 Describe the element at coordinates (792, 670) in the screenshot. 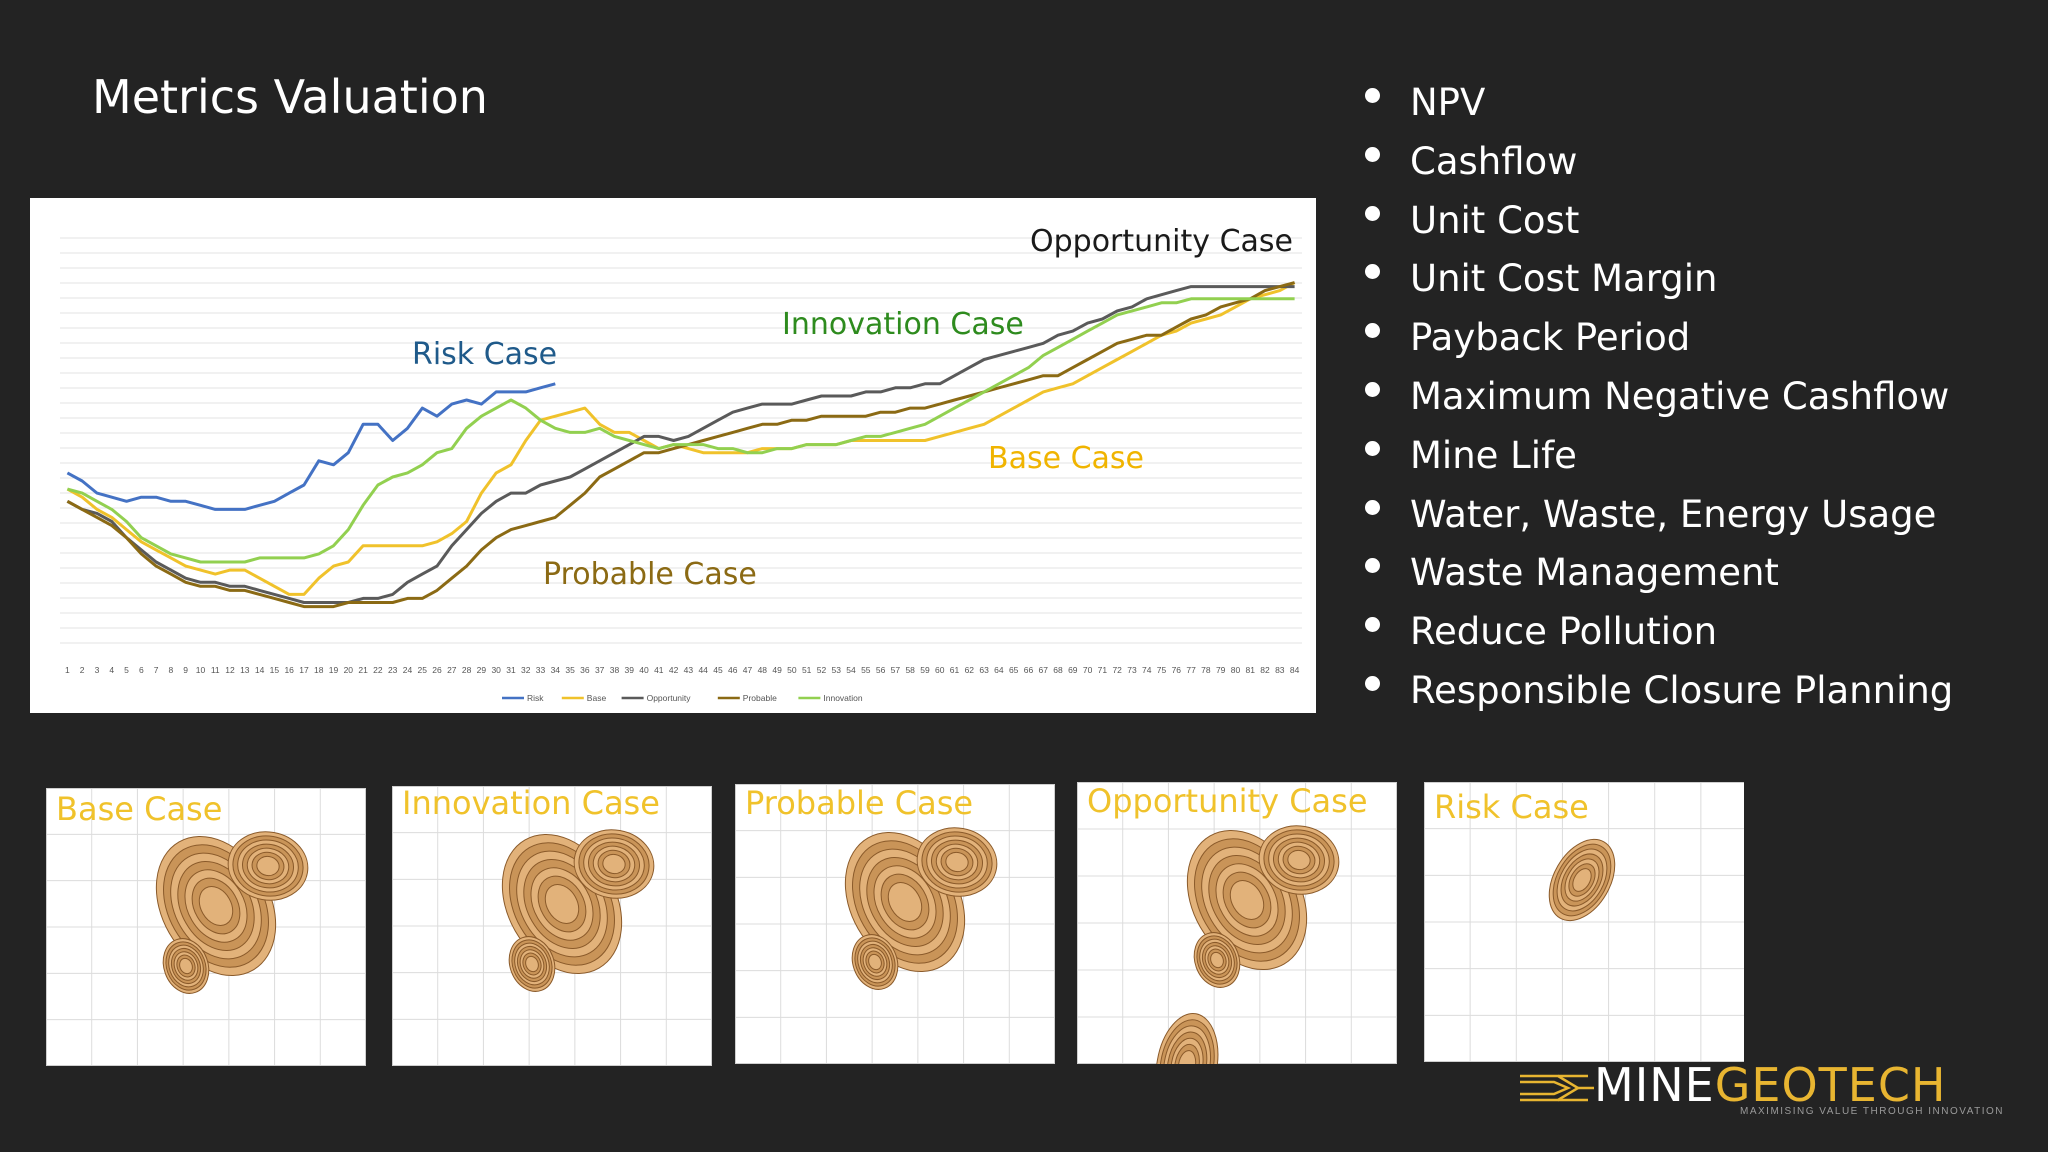

I see `x-tick-label: 50` at that location.